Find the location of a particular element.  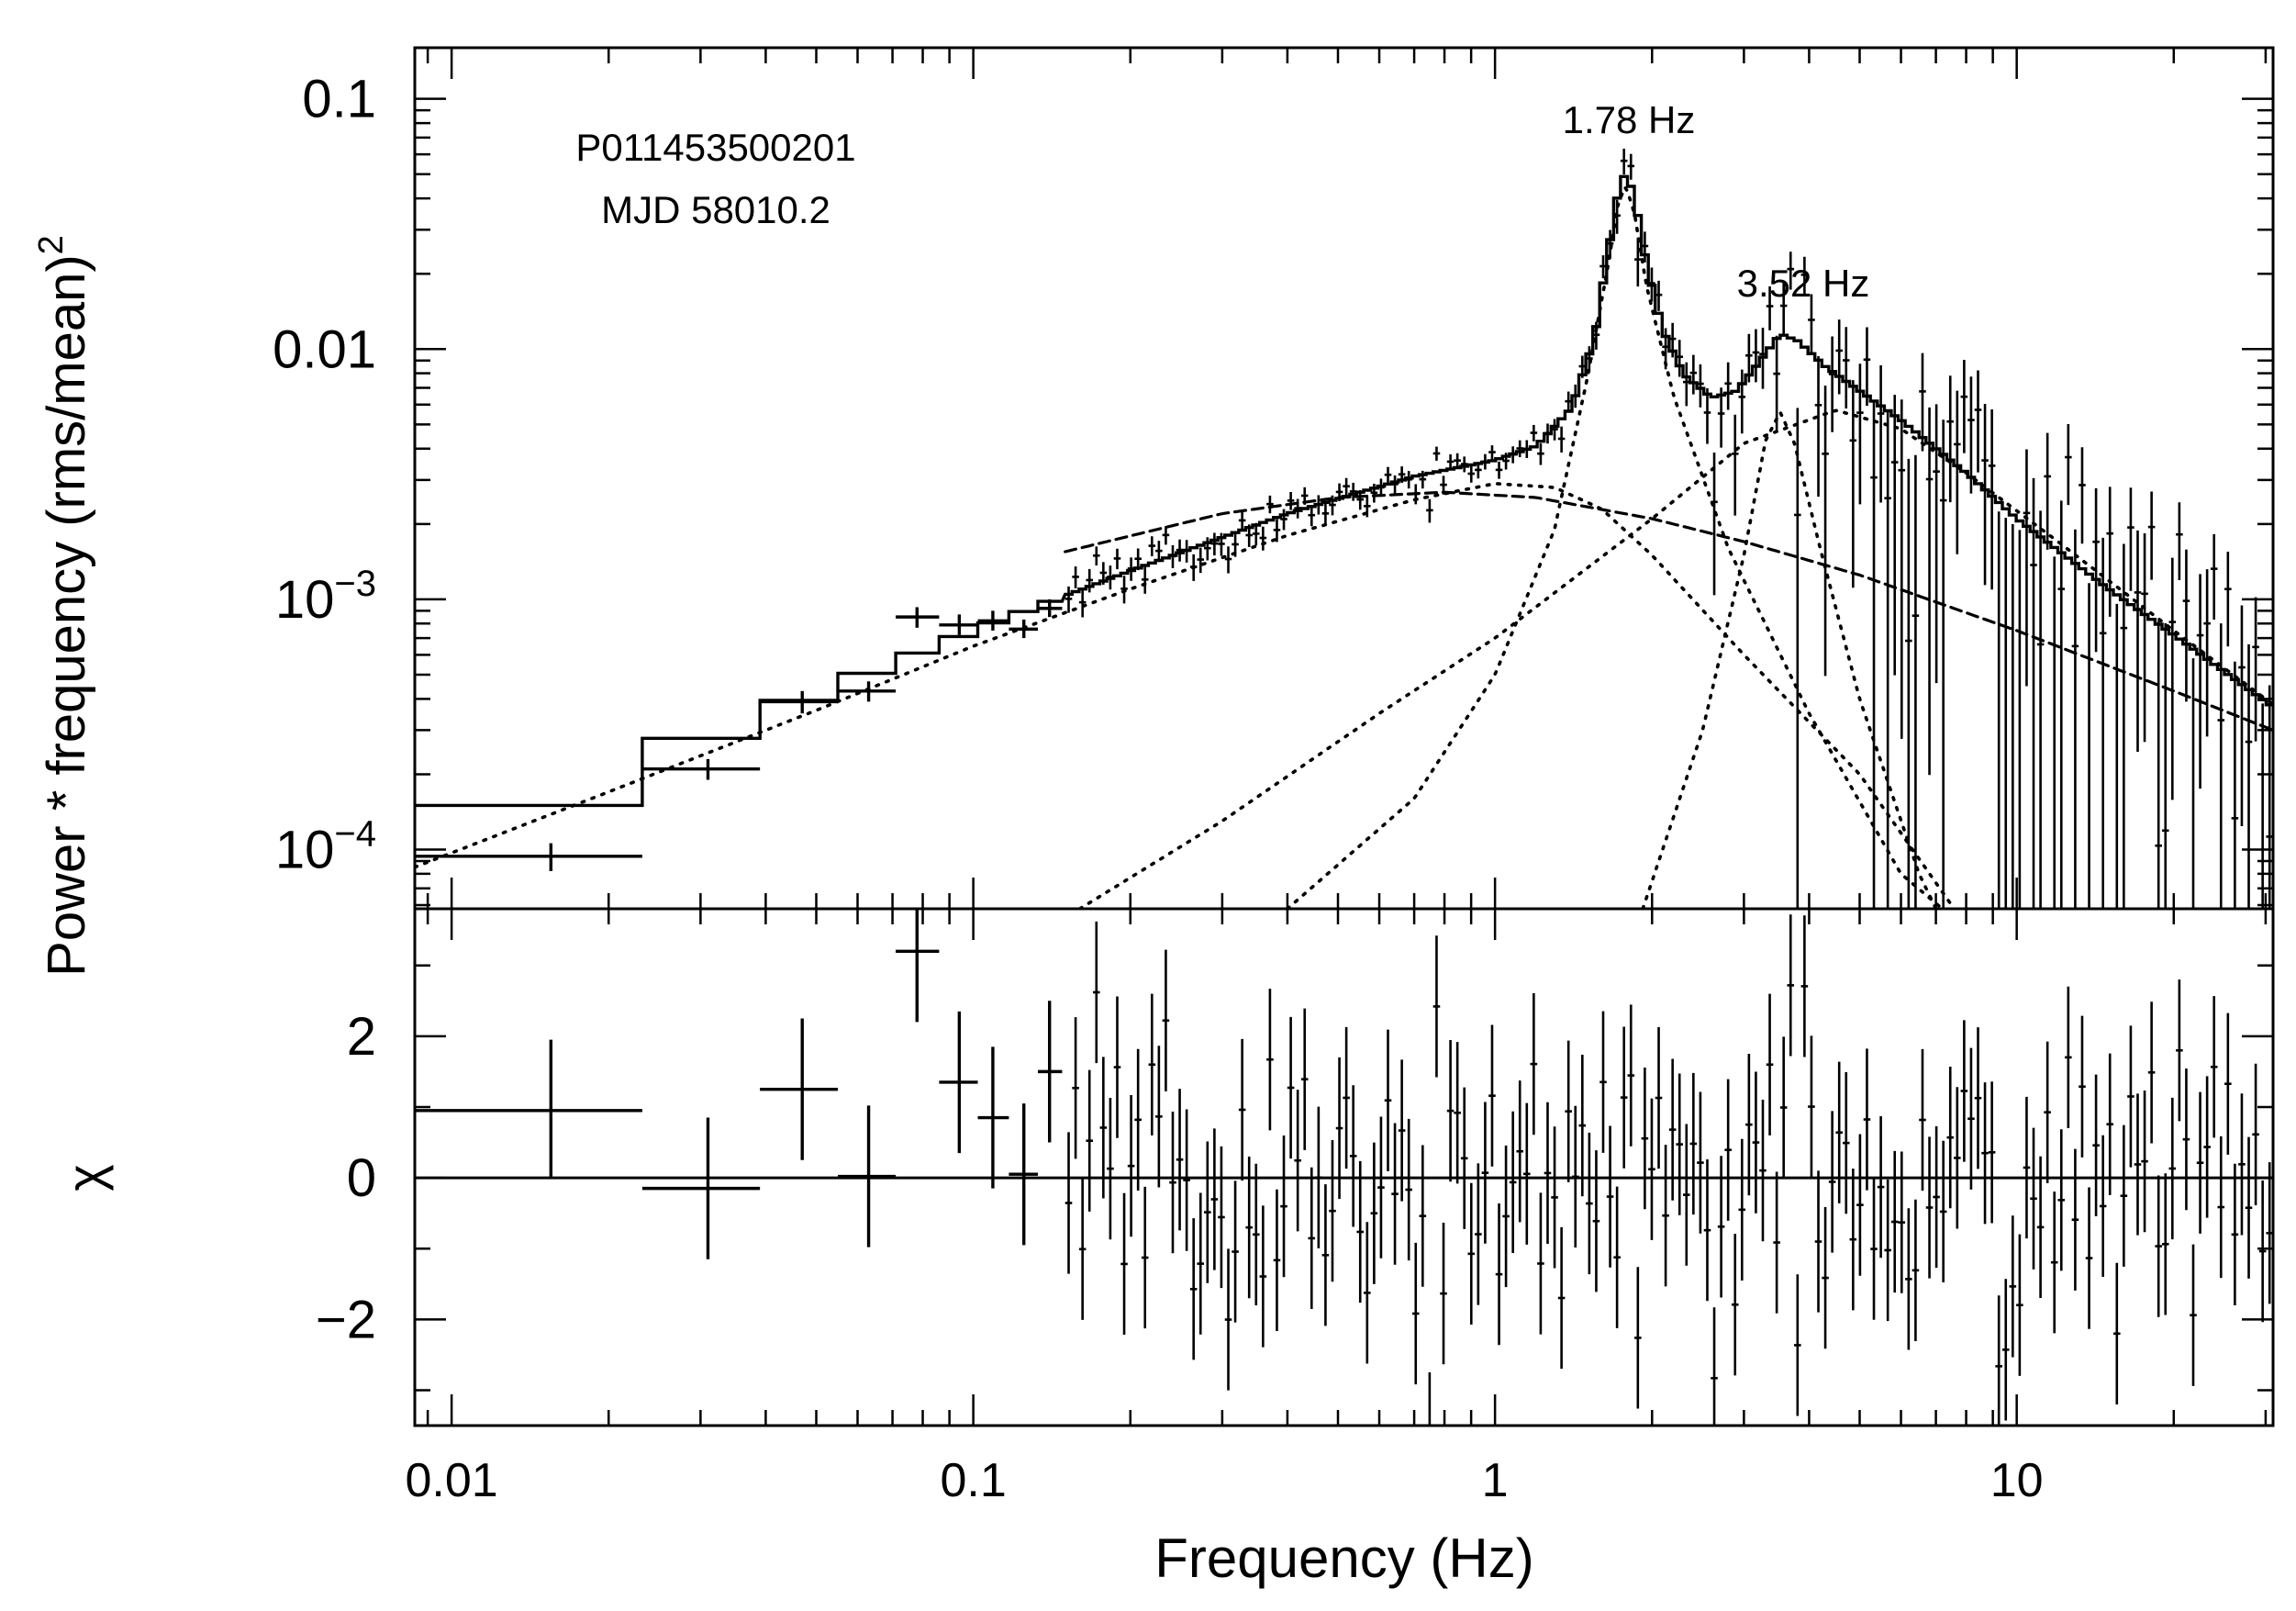

top-y-axis-label: Power * frequency (rms/mean)2 is located at coordinates (64, 606).